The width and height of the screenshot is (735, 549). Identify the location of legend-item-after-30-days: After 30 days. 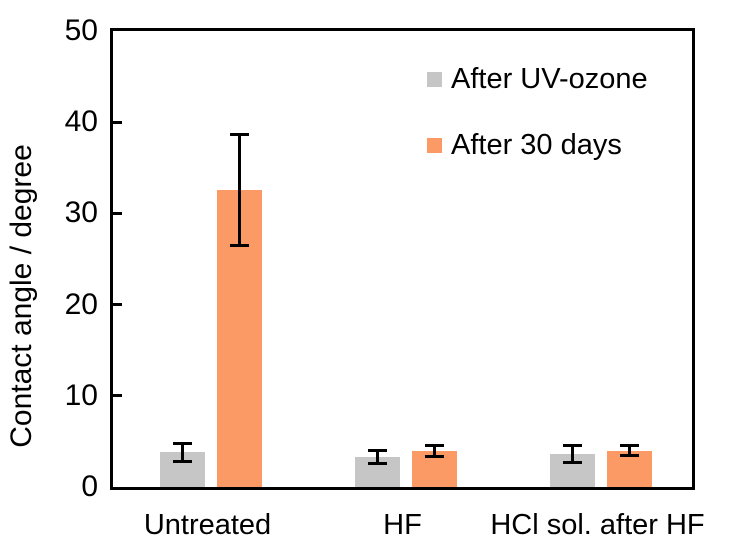
(537, 145).